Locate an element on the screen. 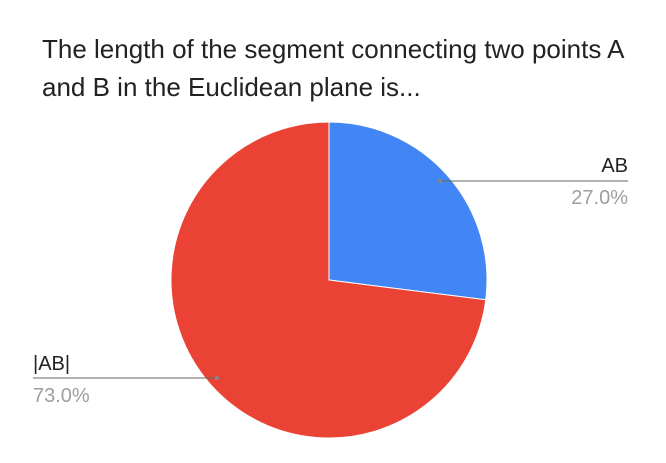  slice-value-label-0: 27.0% is located at coordinates (599, 198).